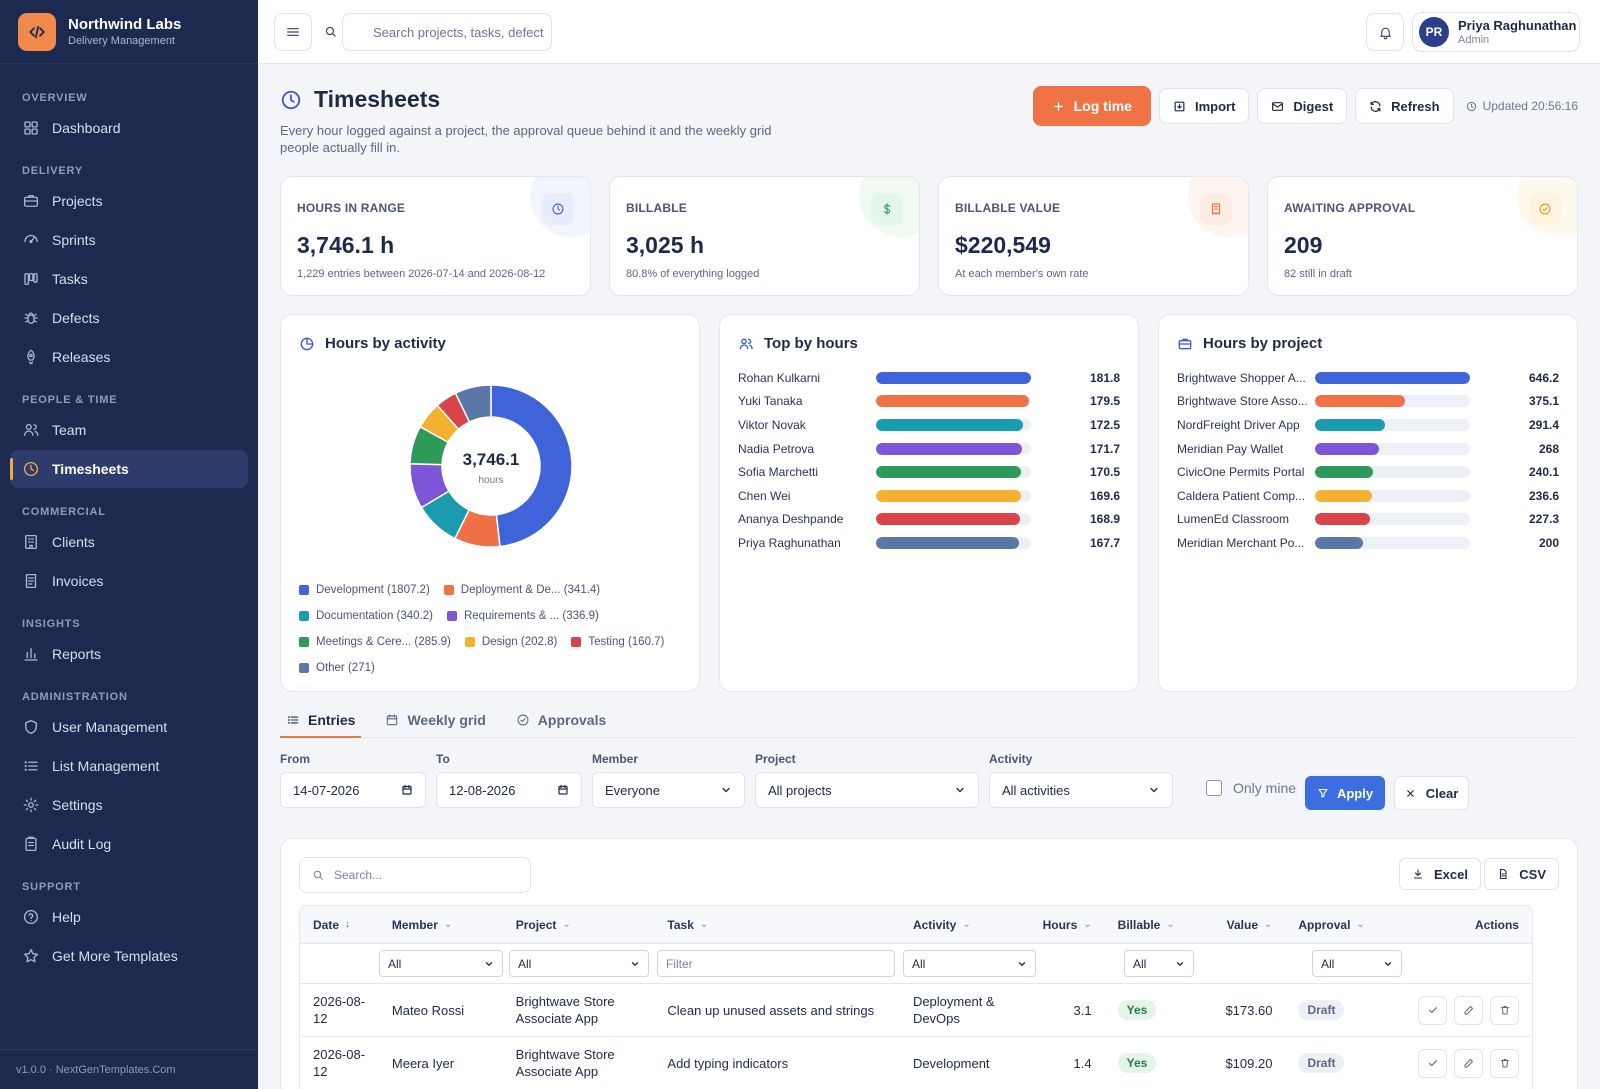  What do you see at coordinates (929, 543) in the screenshot?
I see `member-hours-row: Priya Raghunathan 167.7` at bounding box center [929, 543].